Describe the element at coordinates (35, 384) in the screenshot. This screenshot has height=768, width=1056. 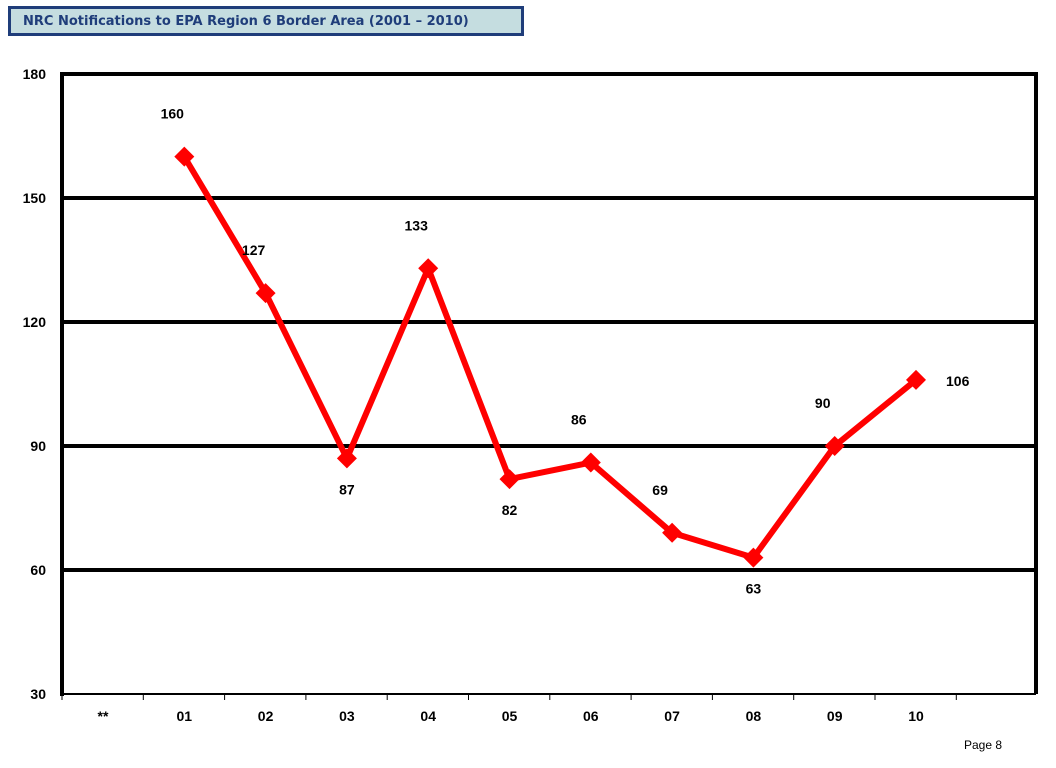
I see `y-axis-ticks: 30 60 90 120 150 180` at that location.